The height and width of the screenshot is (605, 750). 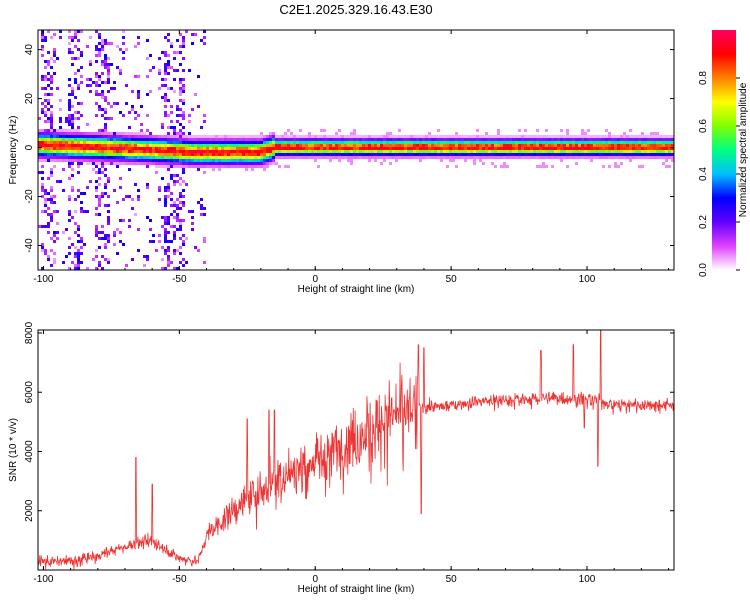 What do you see at coordinates (13, 150) in the screenshot?
I see `spectrogram-y-label: Frequency (Hz)` at bounding box center [13, 150].